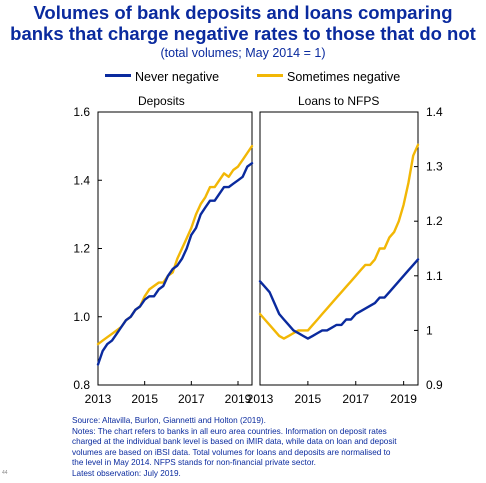 The image size is (486, 483). I want to click on legend-label-never-negative: Never negative, so click(177, 77).